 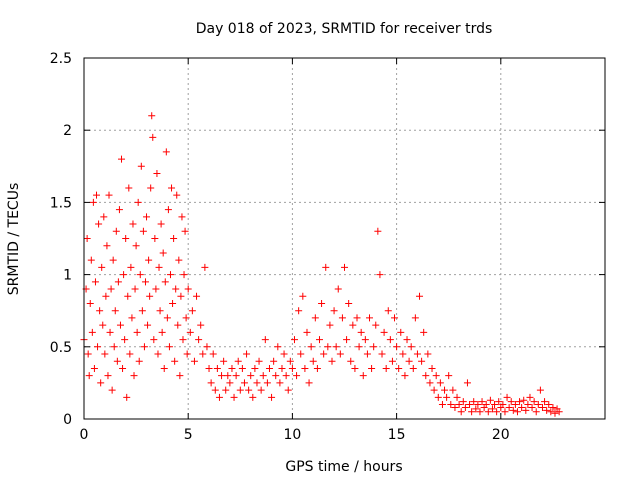 What do you see at coordinates (14, 239) in the screenshot?
I see `y-axis-label: SRMTID / TECUs` at bounding box center [14, 239].